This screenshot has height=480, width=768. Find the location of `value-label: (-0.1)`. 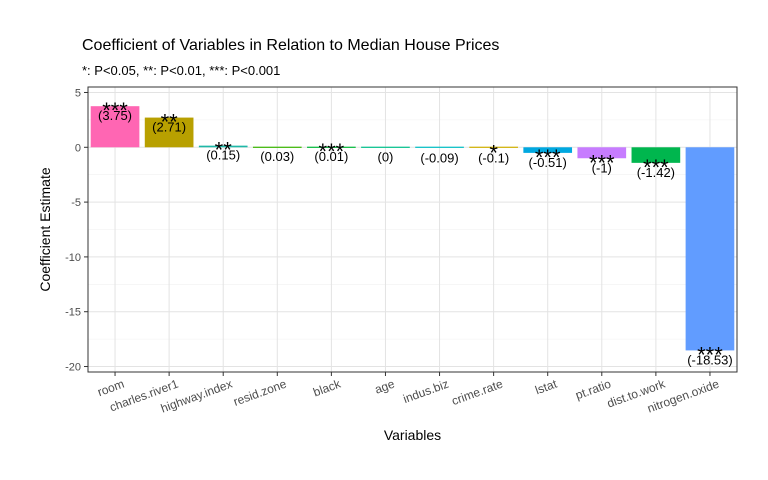

value-label: (-0.1) is located at coordinates (493, 157).